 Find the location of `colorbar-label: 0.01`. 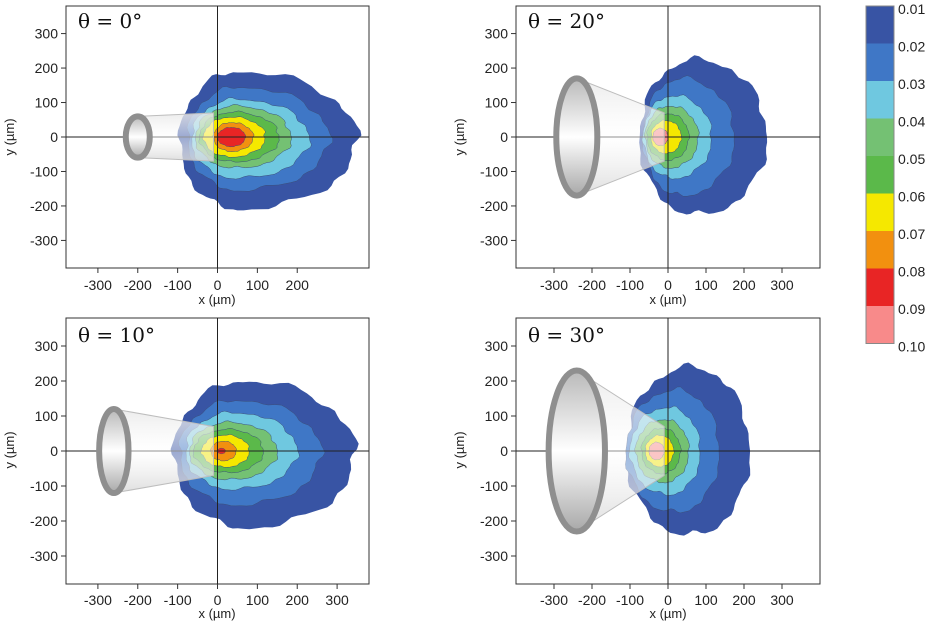

colorbar-label: 0.01 is located at coordinates (911, 9).